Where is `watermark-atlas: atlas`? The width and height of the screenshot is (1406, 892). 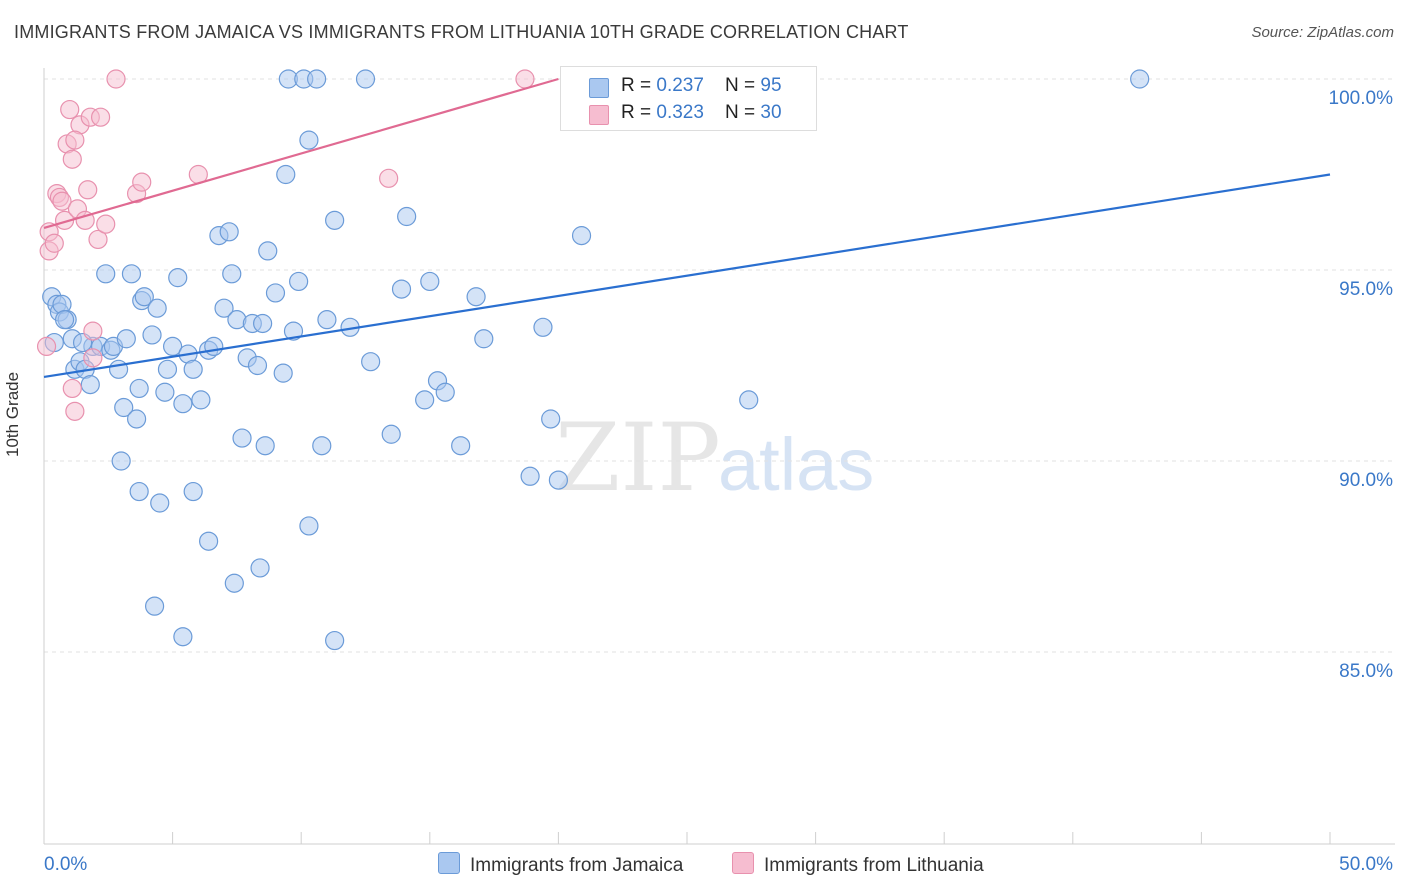 watermark-atlas: atlas is located at coordinates (796, 464).